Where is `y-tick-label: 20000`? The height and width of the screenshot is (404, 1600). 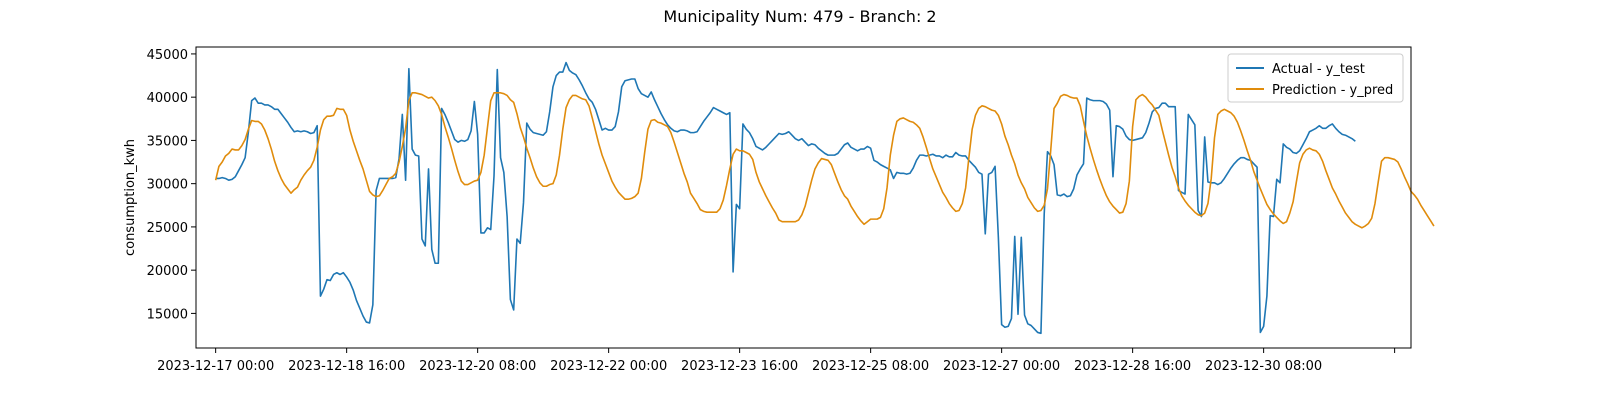 y-tick-label: 20000 is located at coordinates (167, 271).